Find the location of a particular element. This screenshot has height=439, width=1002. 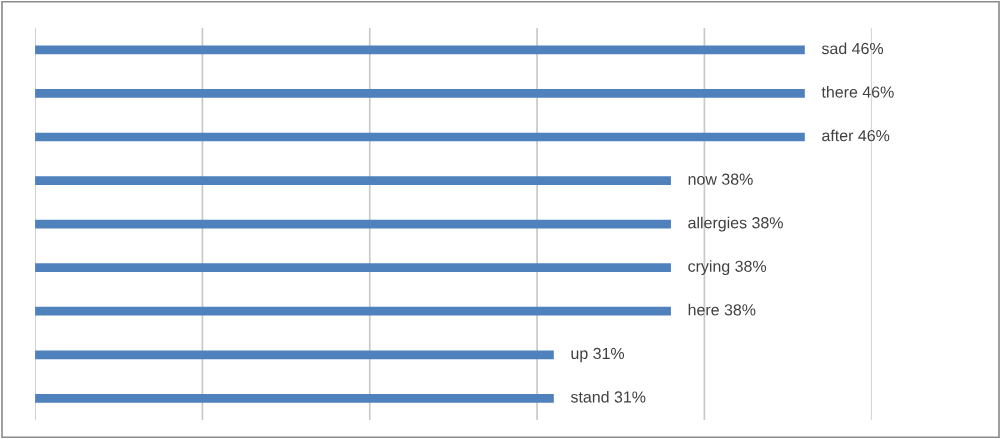

data-label: there 46% is located at coordinates (857, 91).